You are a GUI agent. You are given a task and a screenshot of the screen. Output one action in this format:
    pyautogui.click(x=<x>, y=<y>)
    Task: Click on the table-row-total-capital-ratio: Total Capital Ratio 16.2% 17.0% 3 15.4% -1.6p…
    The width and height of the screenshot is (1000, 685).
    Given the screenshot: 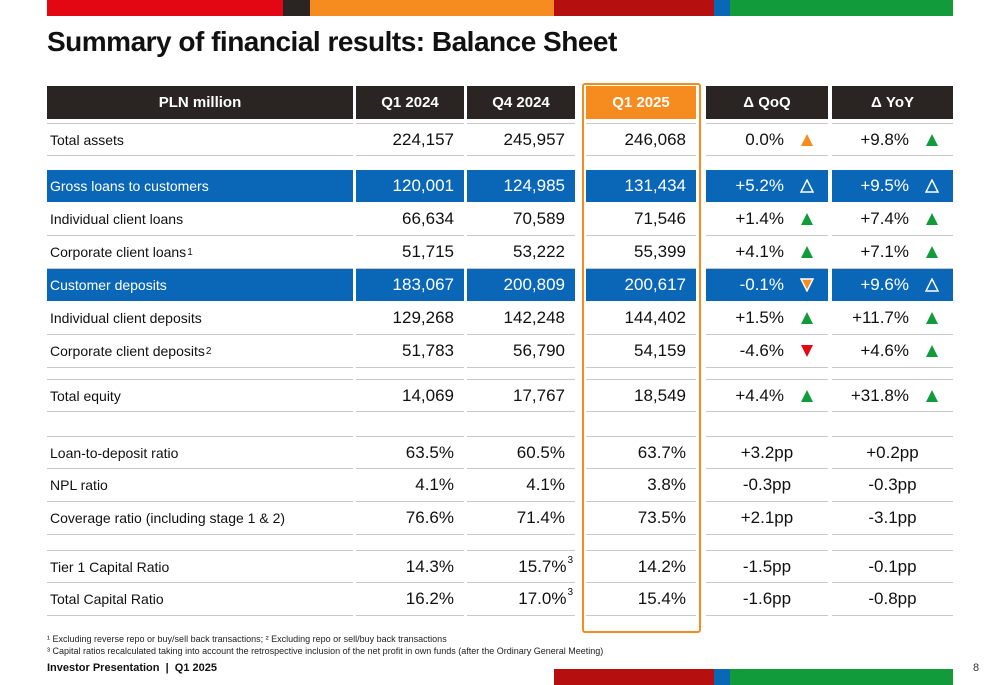 What is the action you would take?
    pyautogui.click(x=500, y=599)
    